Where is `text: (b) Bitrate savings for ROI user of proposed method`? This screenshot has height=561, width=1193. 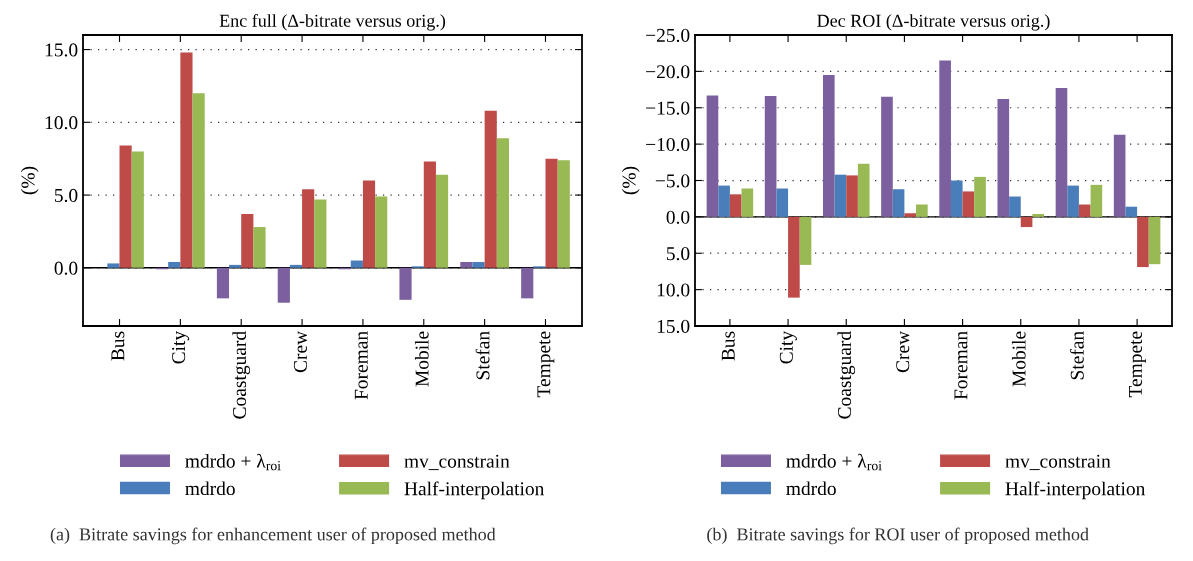 text: (b) Bitrate savings for ROI user of proposed method is located at coordinates (898, 536).